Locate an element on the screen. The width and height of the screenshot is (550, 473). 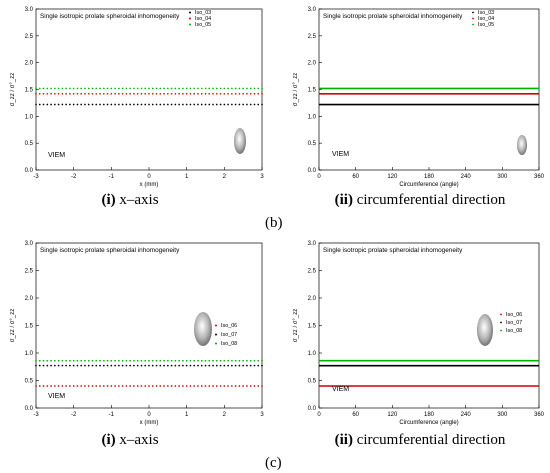
caption-text: circumferential direction is located at coordinates (429, 440).